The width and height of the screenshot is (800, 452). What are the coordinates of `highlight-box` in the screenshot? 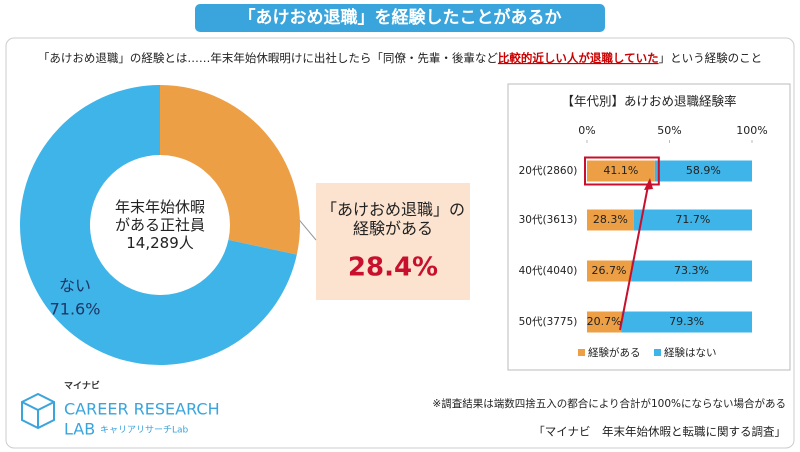 It's located at (622, 171).